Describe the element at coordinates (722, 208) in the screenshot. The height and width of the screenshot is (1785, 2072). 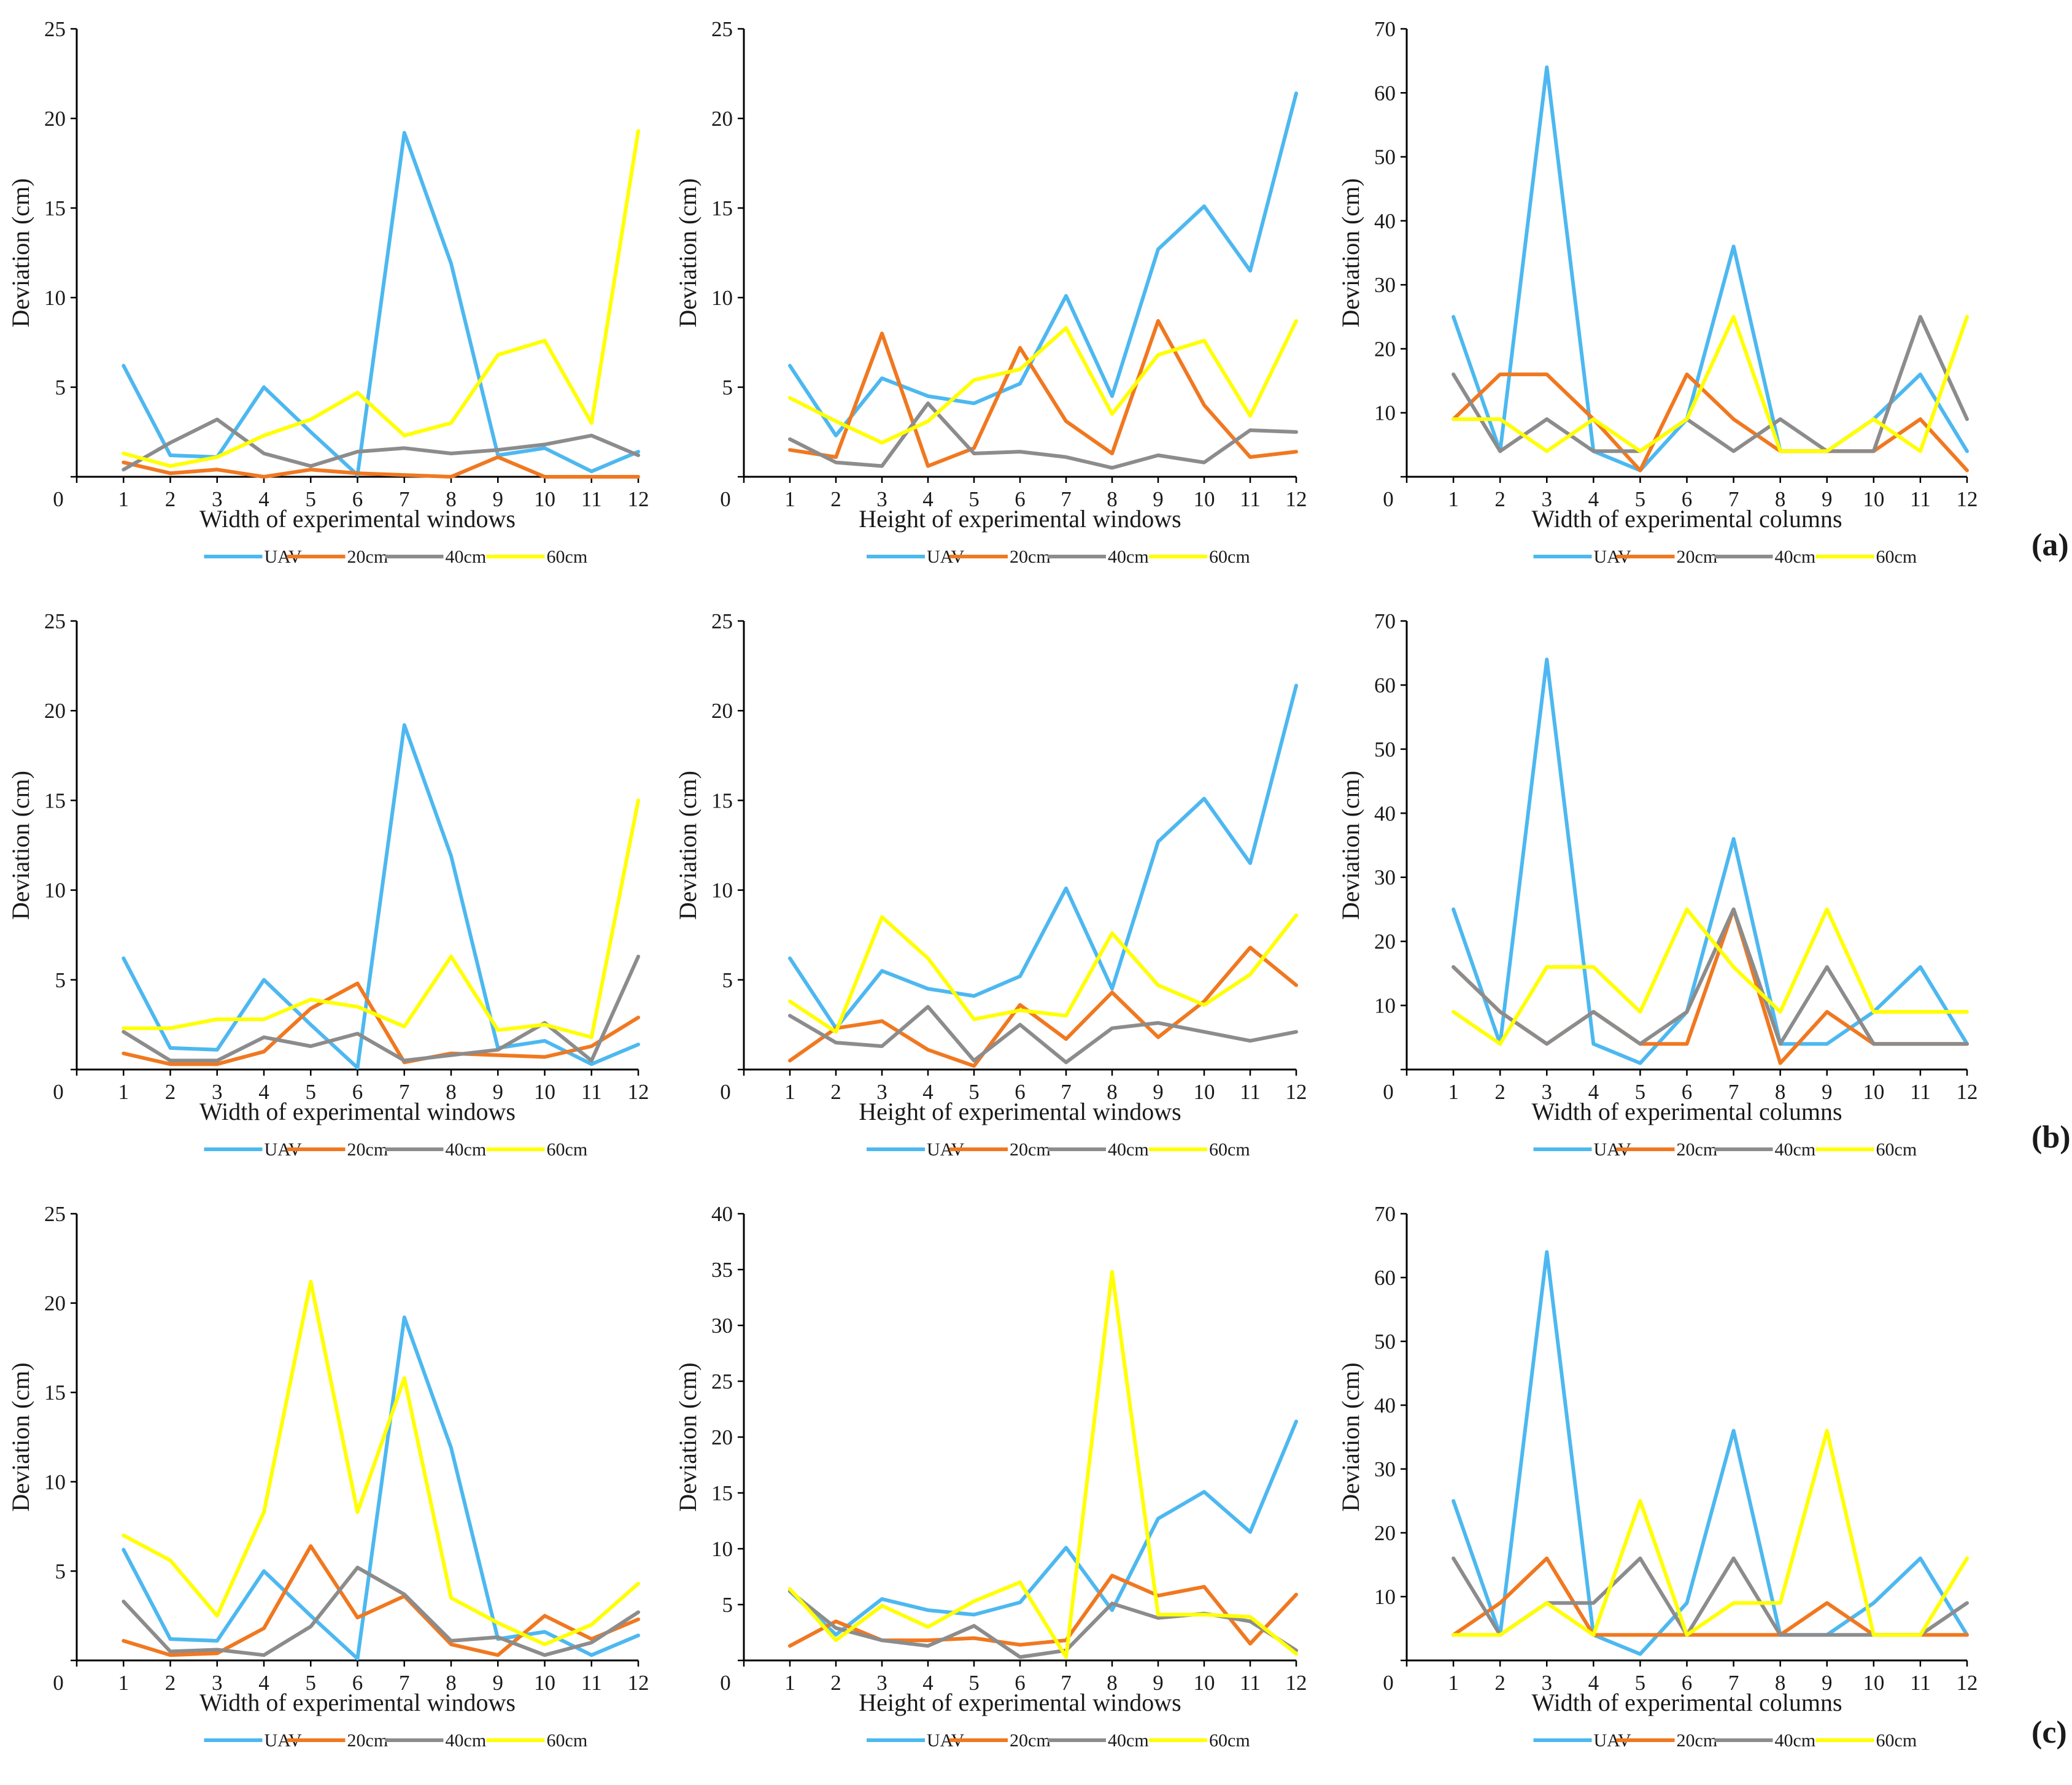
I see `y-tick-label: 15` at that location.